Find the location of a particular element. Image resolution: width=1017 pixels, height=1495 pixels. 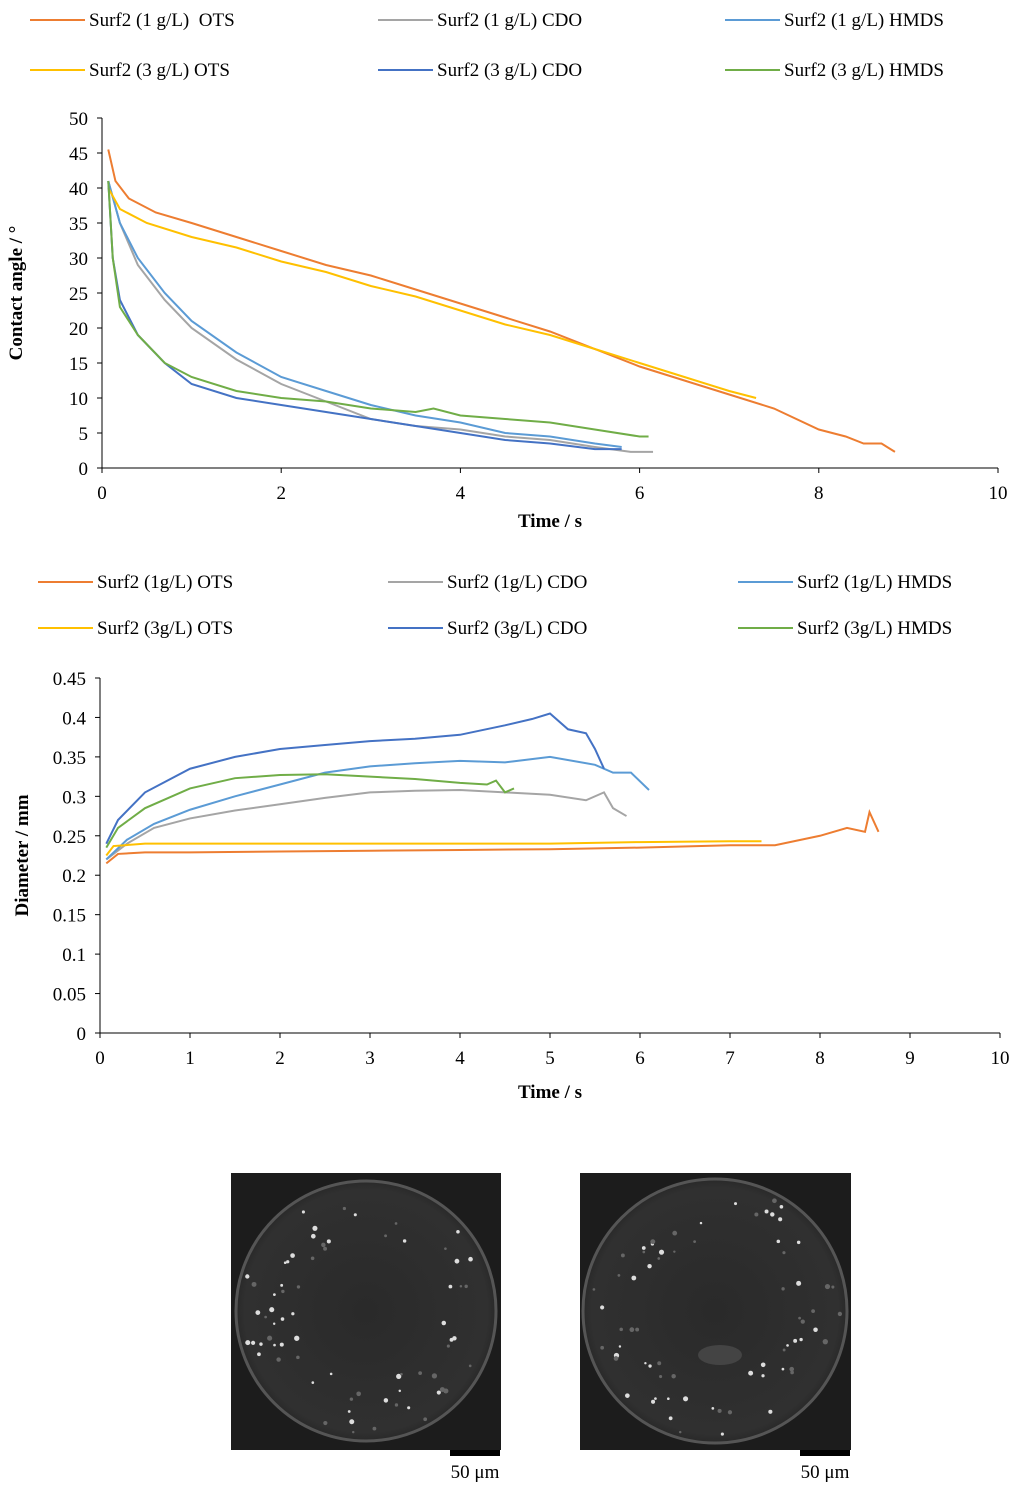

x-tick-label: 3 is located at coordinates (370, 1058).